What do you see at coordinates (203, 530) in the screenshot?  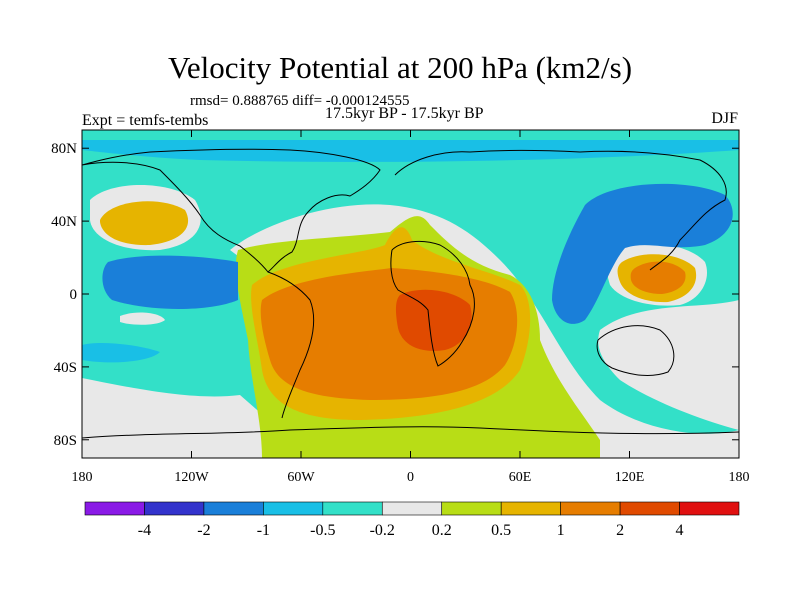 I see `colorbar-label: -2` at bounding box center [203, 530].